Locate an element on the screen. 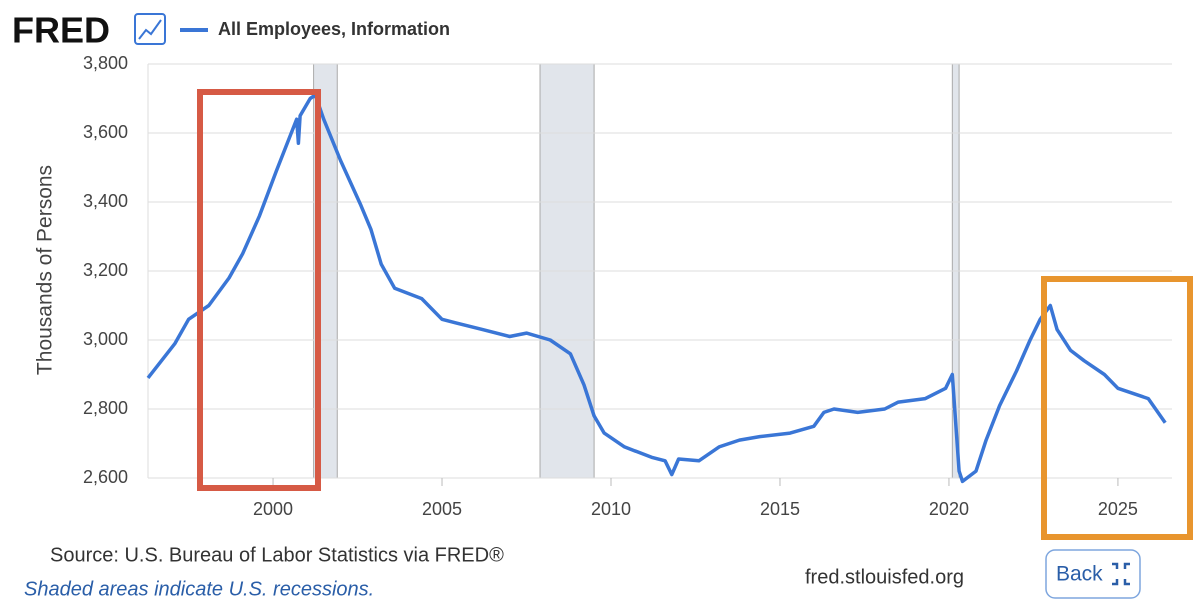 The image size is (1200, 612). y-tick-label: 3,400 is located at coordinates (105, 201).